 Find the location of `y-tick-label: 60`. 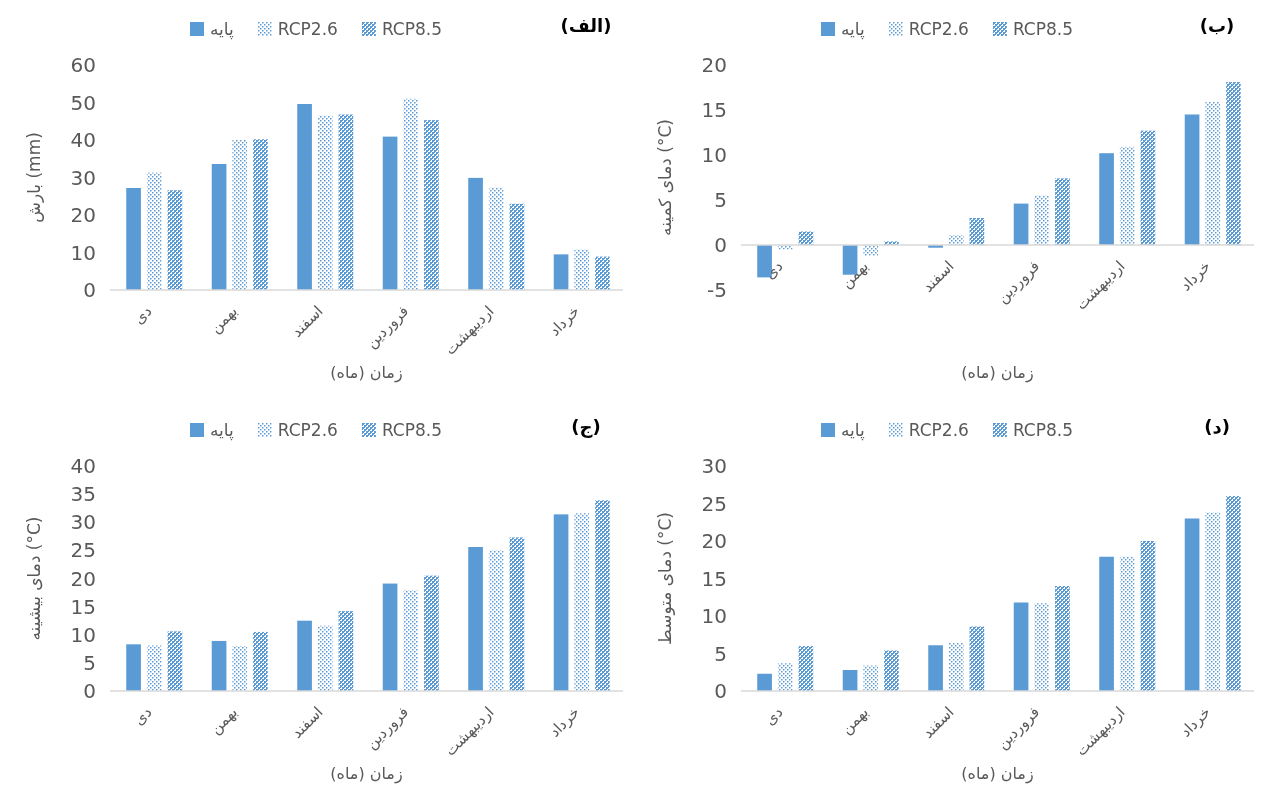

y-tick-label: 60 is located at coordinates (83, 65).